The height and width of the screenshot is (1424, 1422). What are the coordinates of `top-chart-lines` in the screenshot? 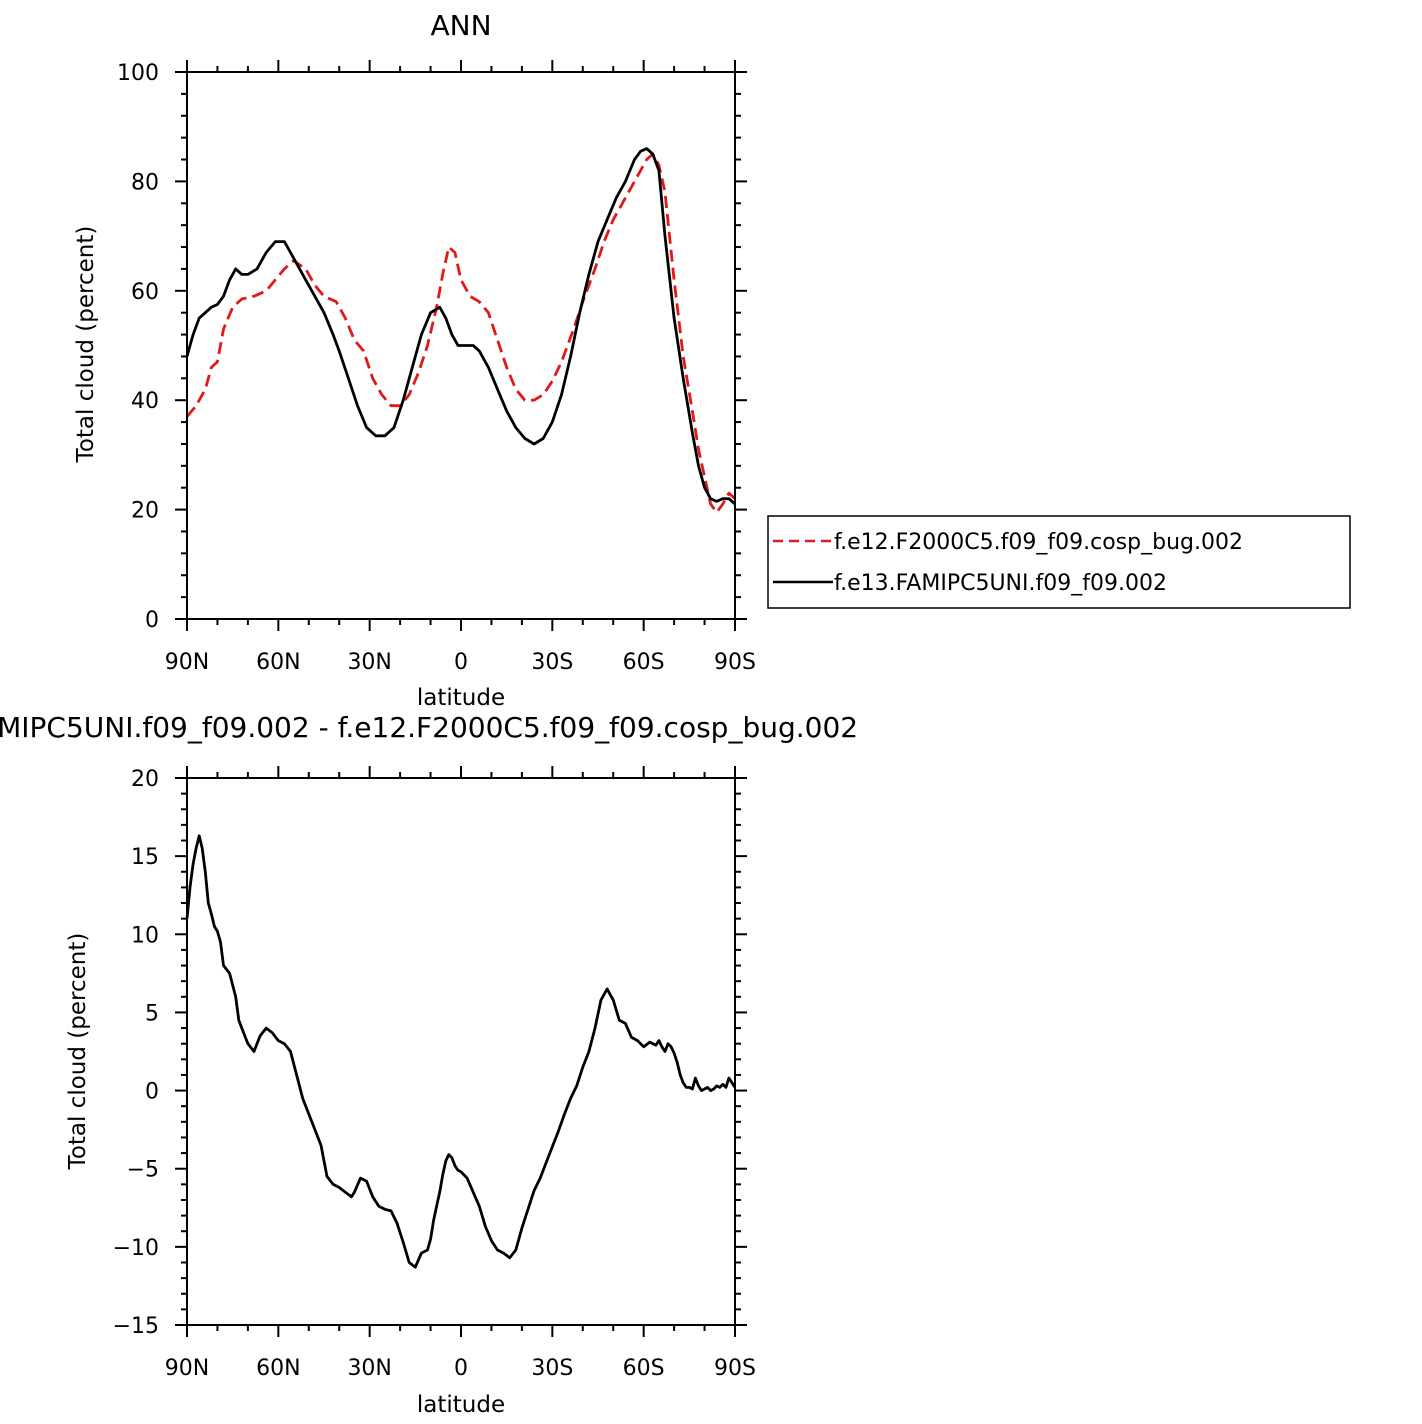 It's located at (460, 330).